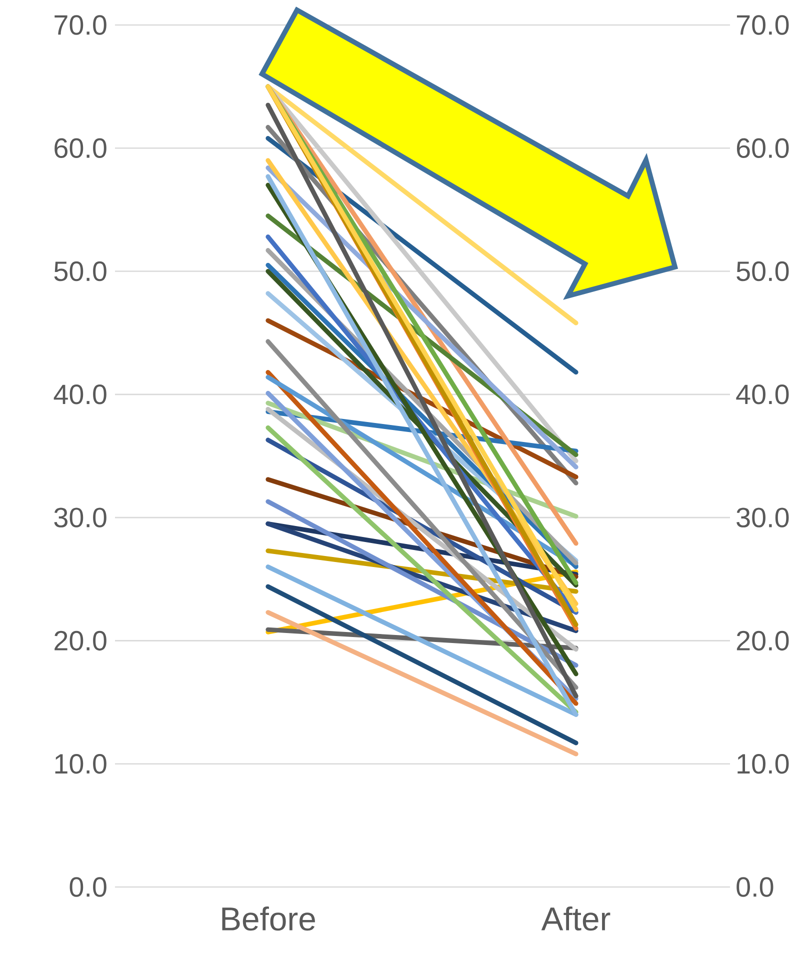  I want to click on y-tick-label: 70.0, so click(80, 25).